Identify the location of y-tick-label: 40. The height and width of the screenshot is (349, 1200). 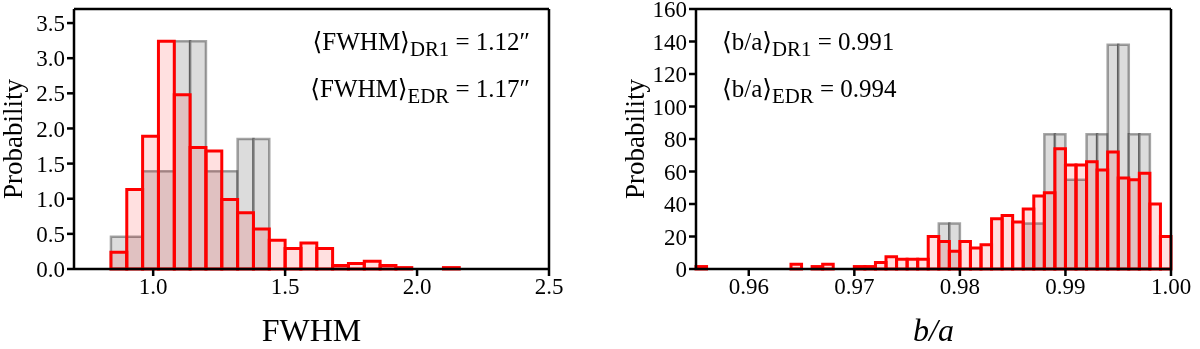
(675, 205).